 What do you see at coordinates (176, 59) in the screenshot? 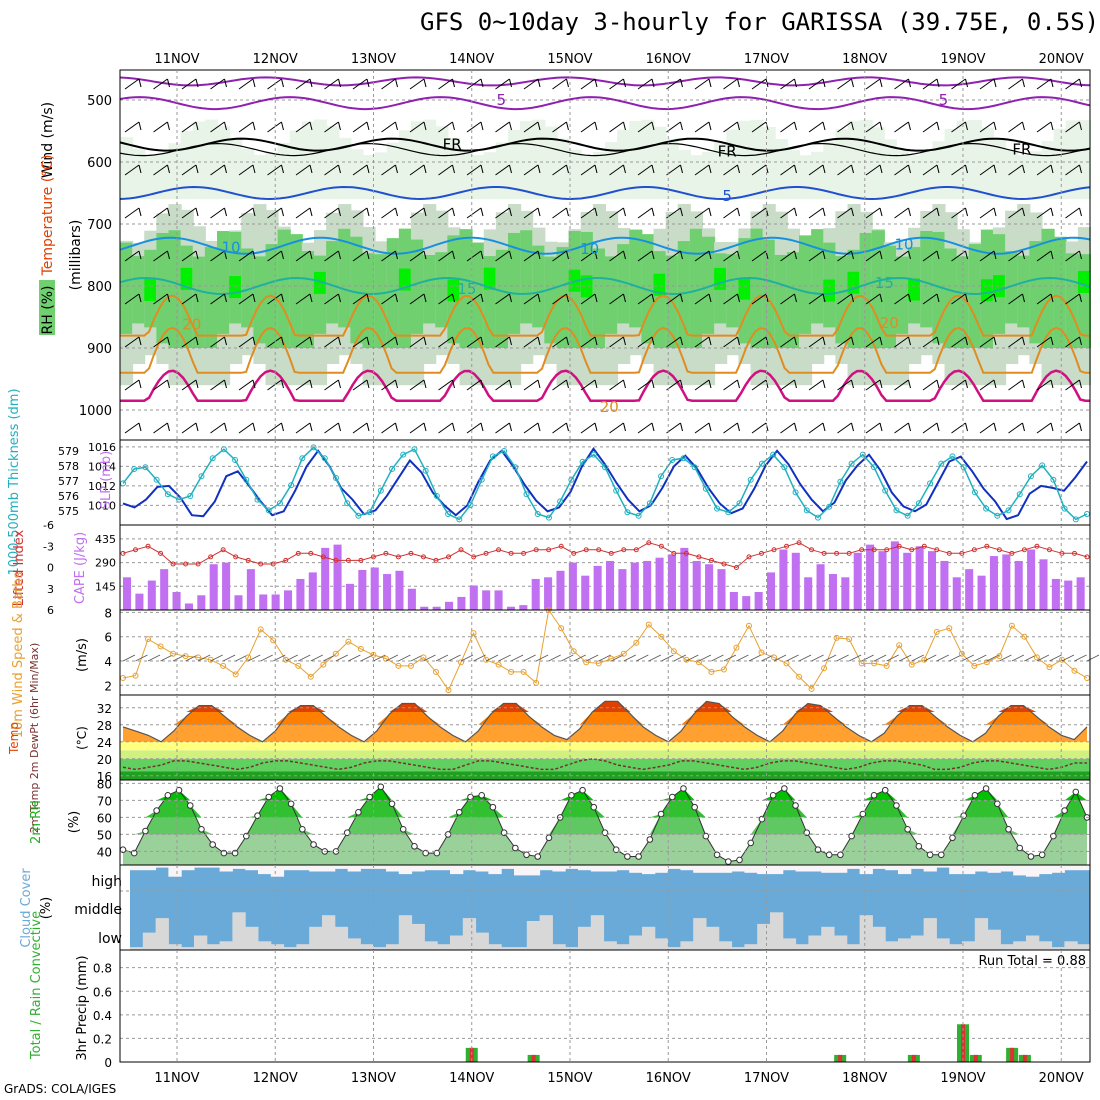
I see `date-tick-top: 11NOV` at bounding box center [176, 59].